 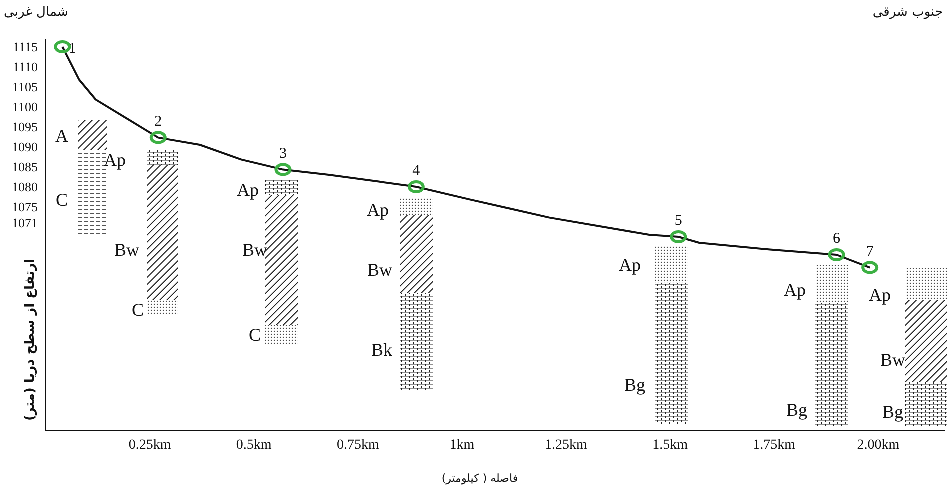 I want to click on annotation: 4, so click(x=416, y=171).